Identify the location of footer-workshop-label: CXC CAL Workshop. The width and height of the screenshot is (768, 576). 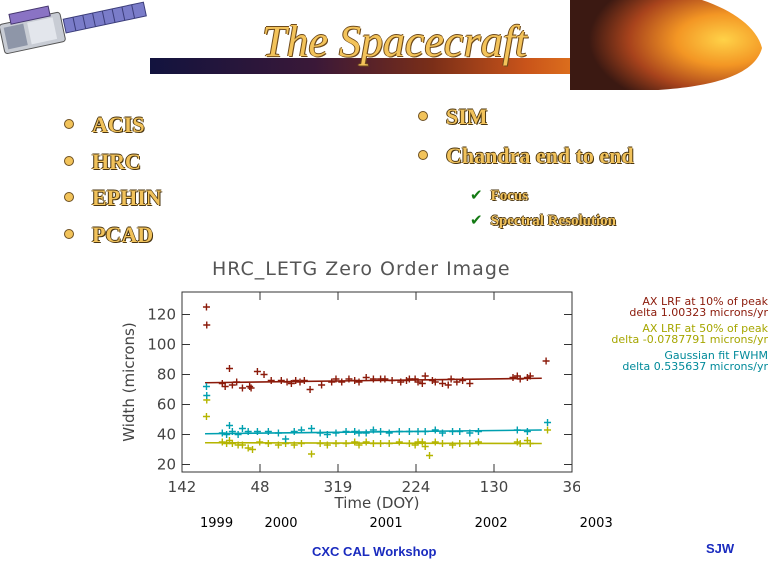
(374, 551).